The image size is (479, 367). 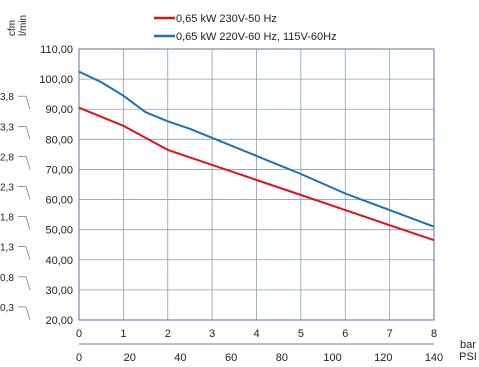 What do you see at coordinates (7, 218) in the screenshot?
I see `y-tick-label-cfm: 1,8` at bounding box center [7, 218].